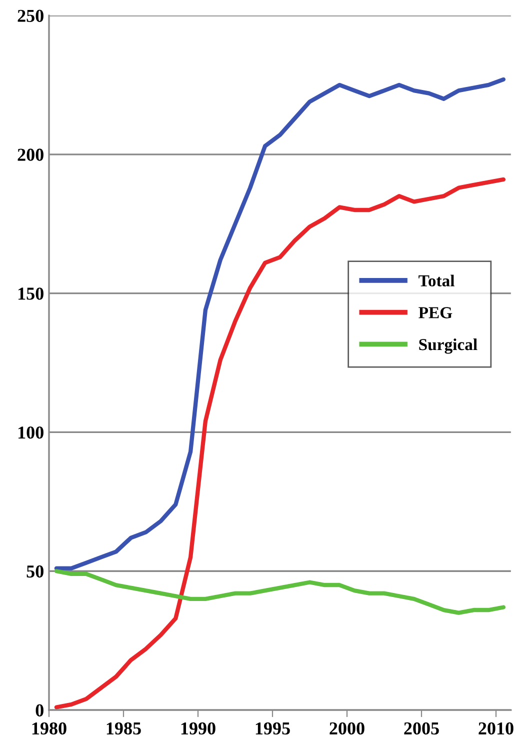  I want to click on x-tick-label: 1995, so click(273, 728).